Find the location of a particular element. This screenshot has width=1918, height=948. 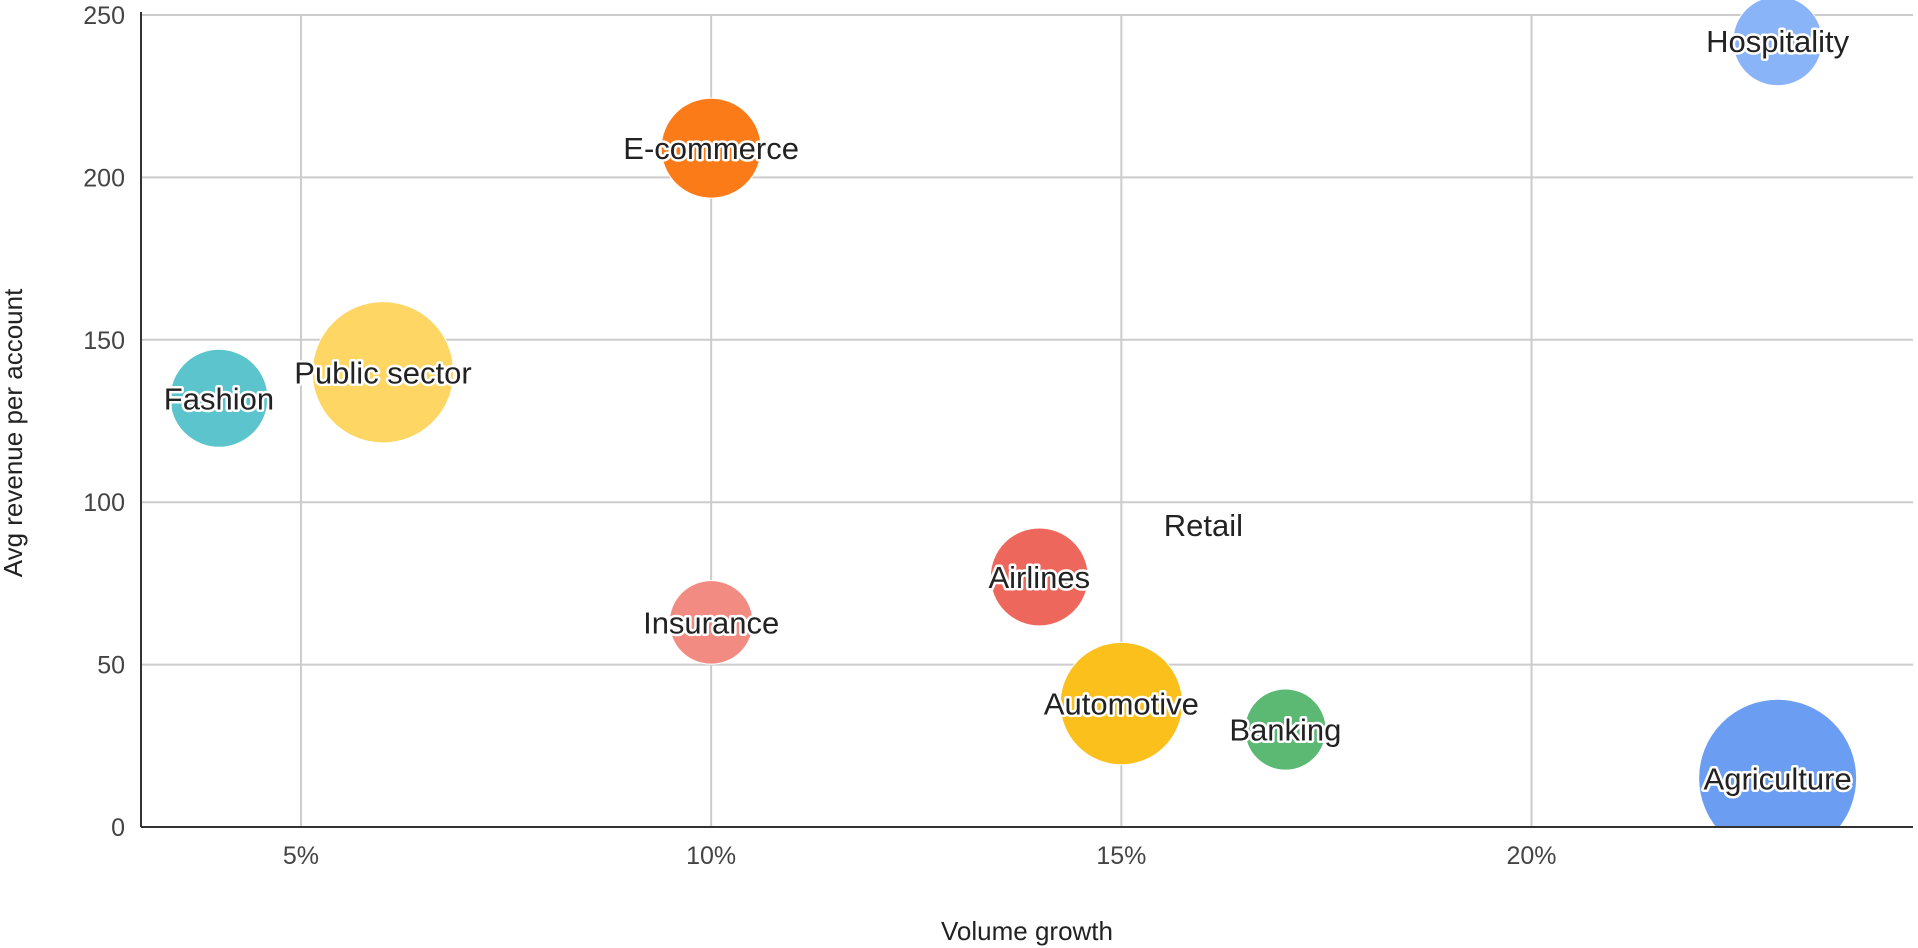

bubble-hospitality is located at coordinates (1777, 43).